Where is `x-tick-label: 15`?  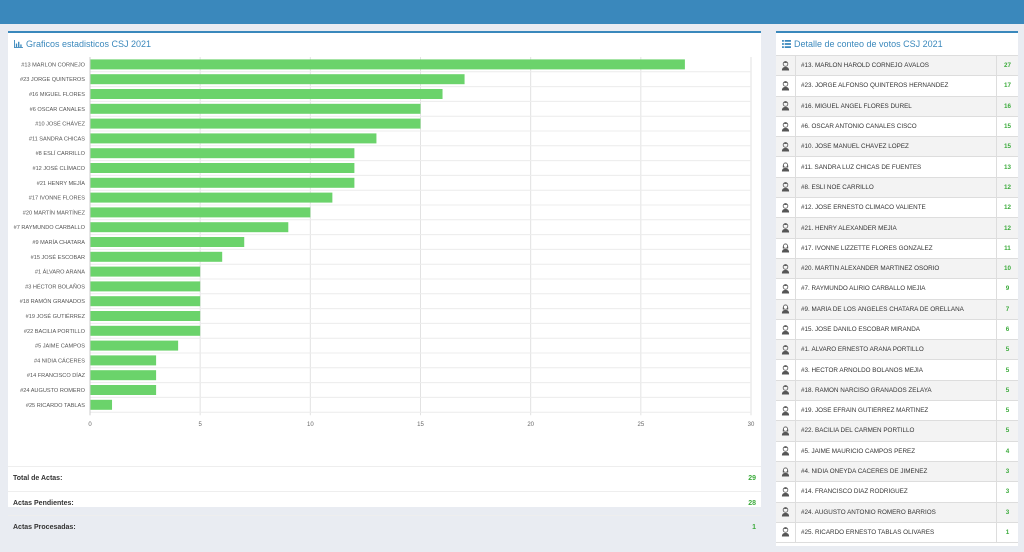 x-tick-label: 15 is located at coordinates (420, 425).